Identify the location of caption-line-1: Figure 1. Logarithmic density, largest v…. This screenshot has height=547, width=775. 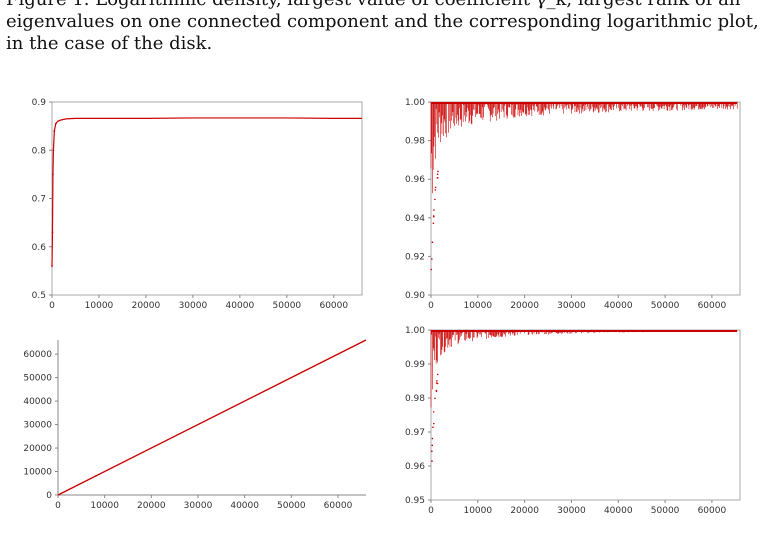
(389, 5).